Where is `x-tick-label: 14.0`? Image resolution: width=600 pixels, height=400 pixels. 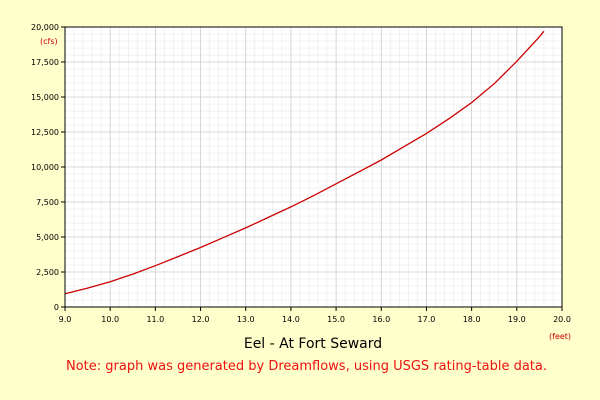
x-tick-label: 14.0 is located at coordinates (291, 319).